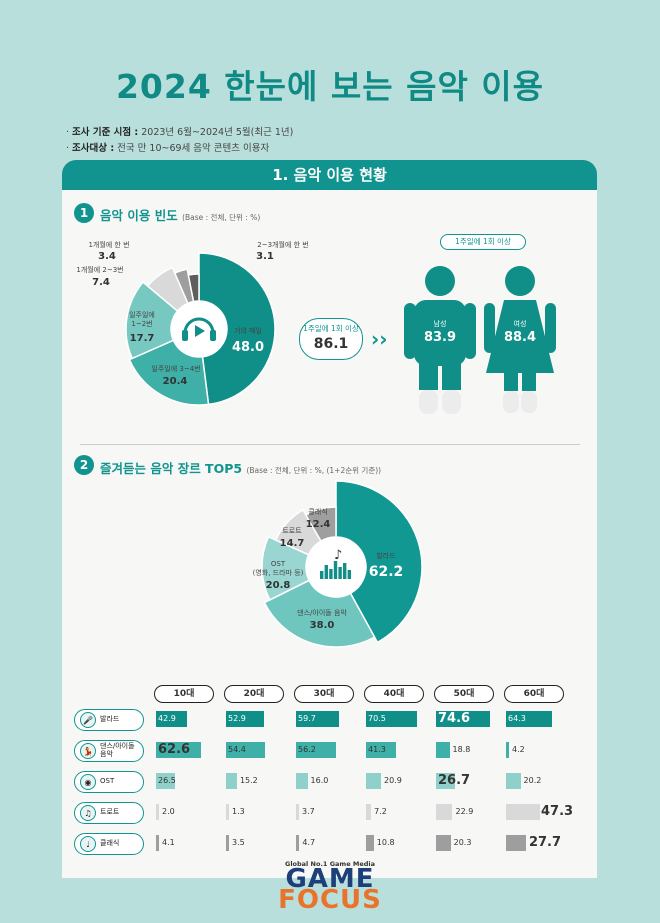  Describe the element at coordinates (330, 444) in the screenshot. I see `section-divider` at that location.